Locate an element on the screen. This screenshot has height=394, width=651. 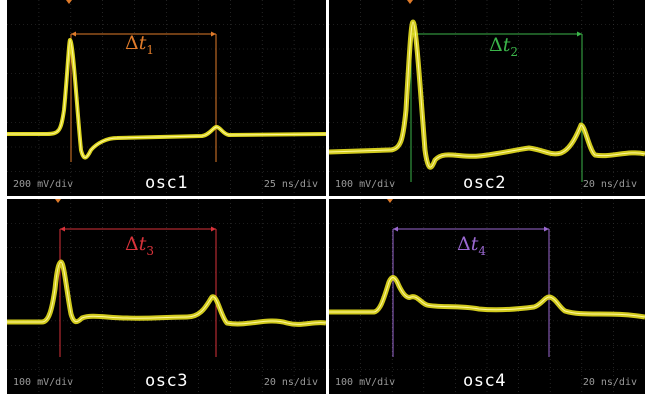
osc3-arrow-right is located at coordinates (213, 229).